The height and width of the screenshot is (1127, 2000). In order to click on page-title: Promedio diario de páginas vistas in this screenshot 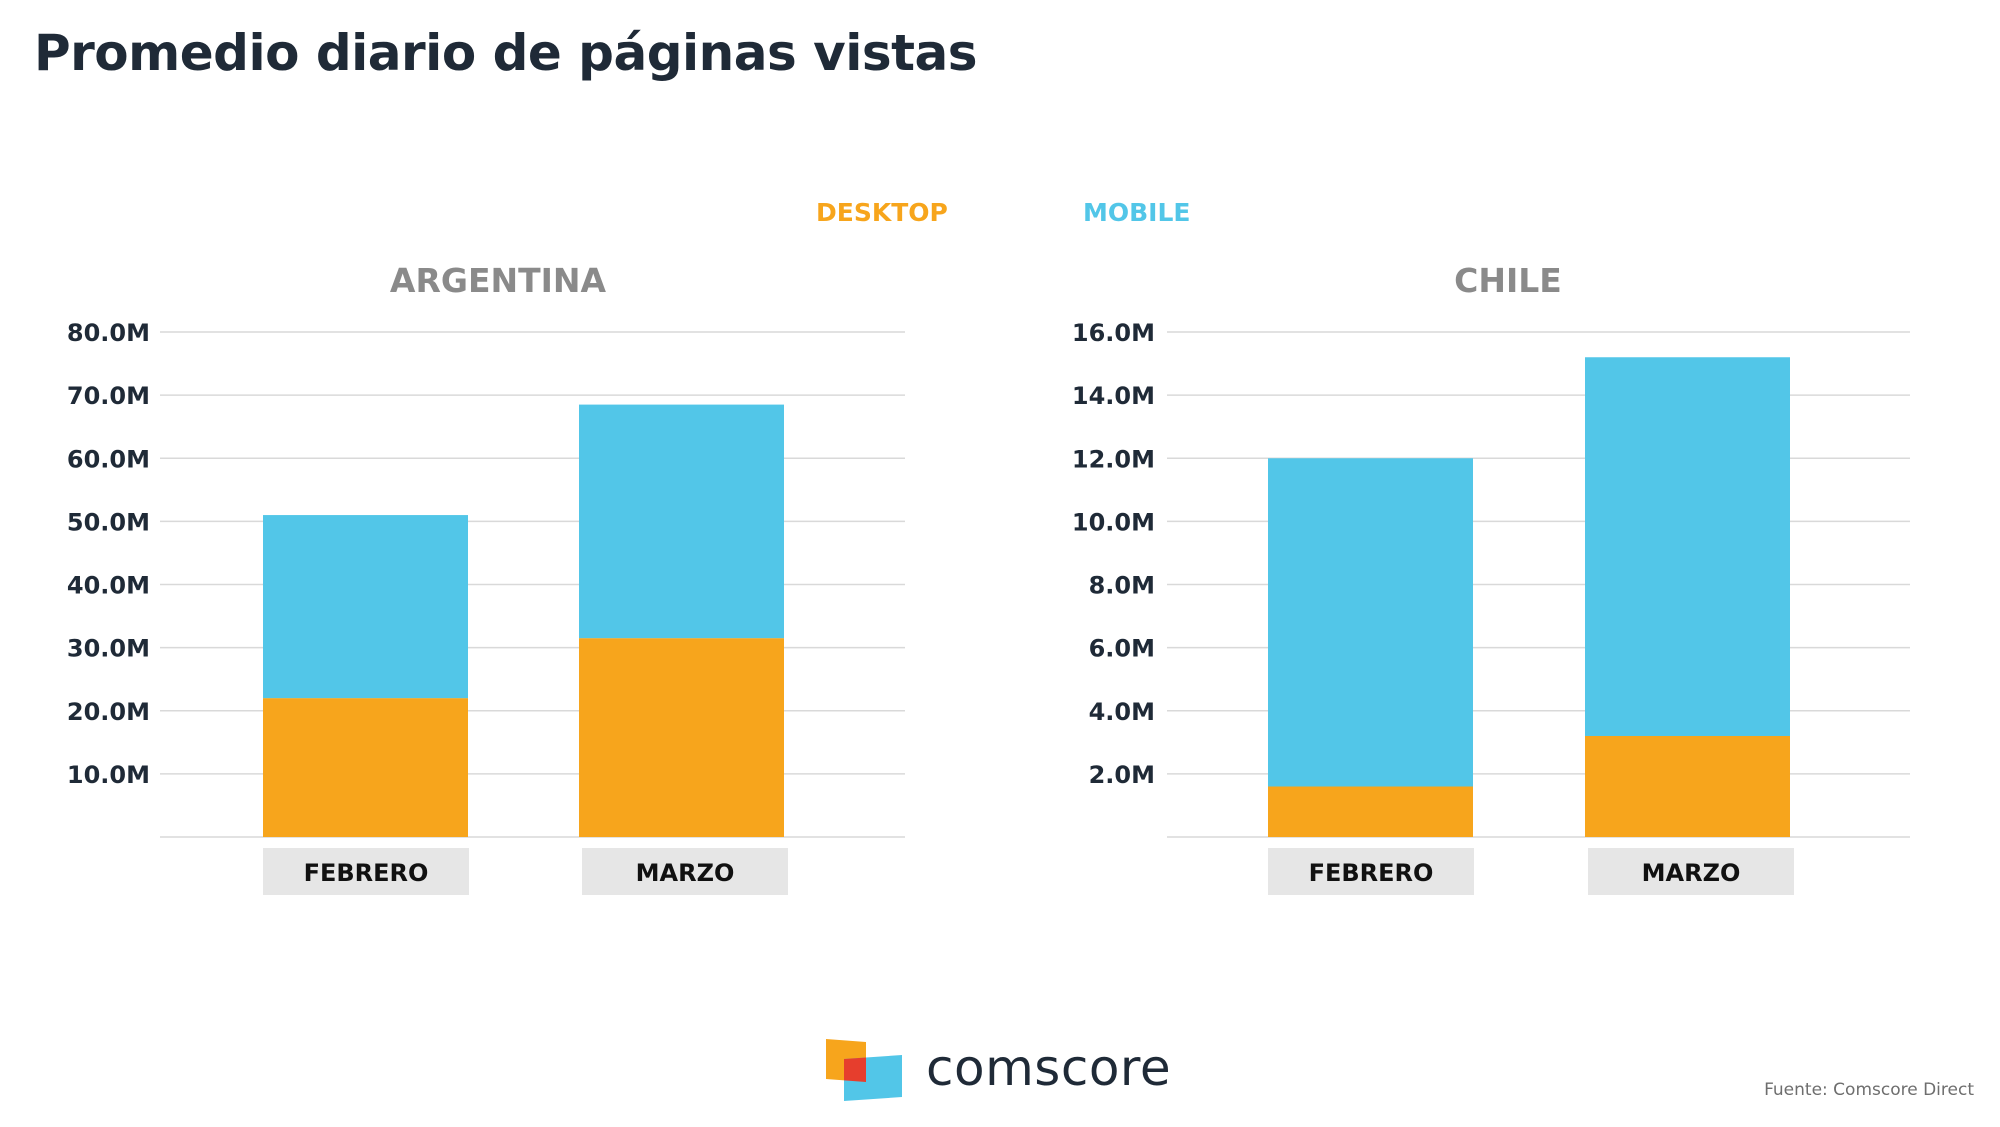, I will do `click(506, 53)`.